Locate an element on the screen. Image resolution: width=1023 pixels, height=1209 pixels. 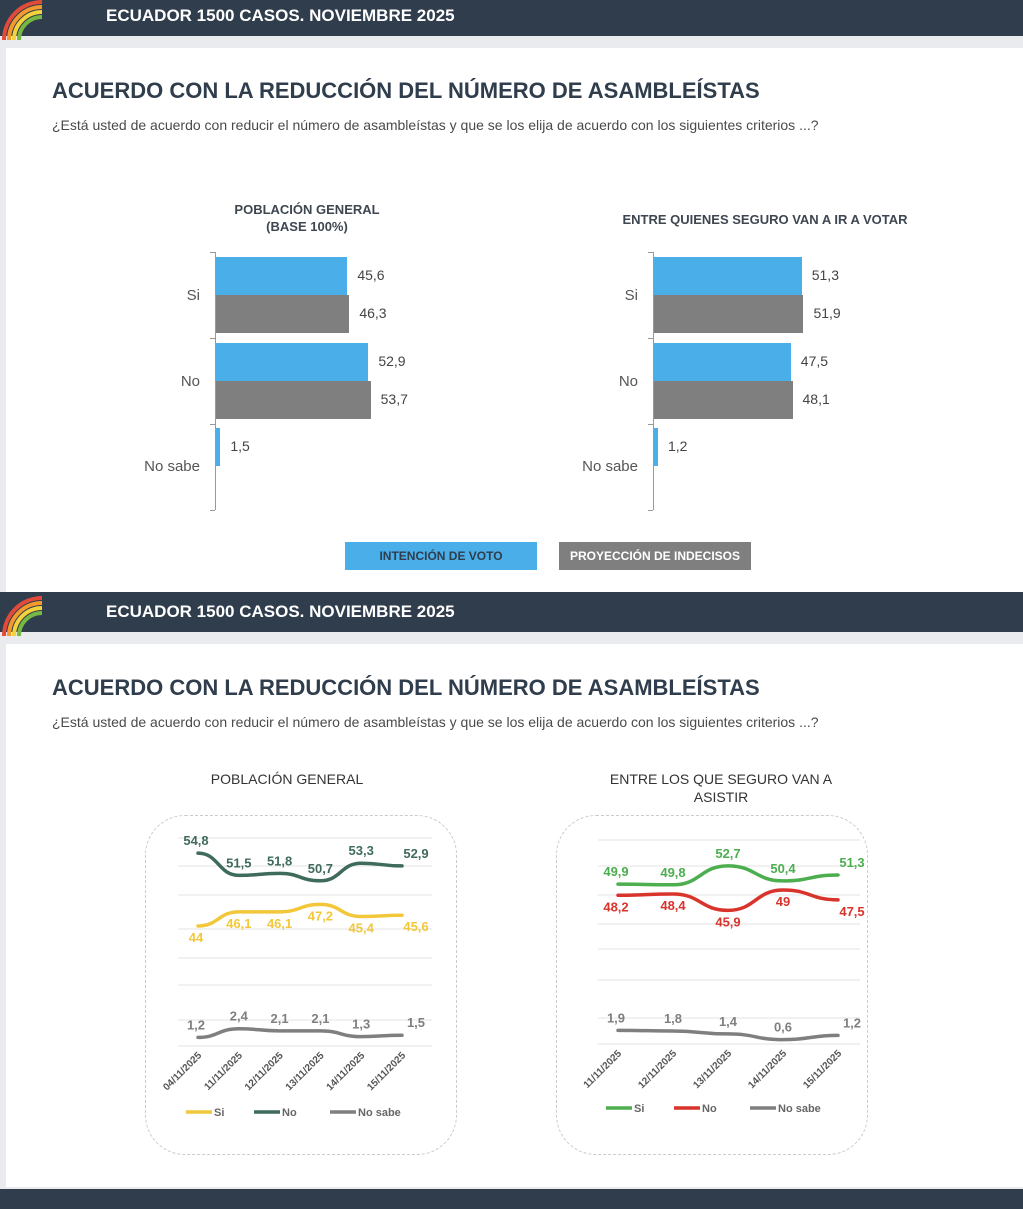
line-data-label: 2,4 is located at coordinates (239, 1016).